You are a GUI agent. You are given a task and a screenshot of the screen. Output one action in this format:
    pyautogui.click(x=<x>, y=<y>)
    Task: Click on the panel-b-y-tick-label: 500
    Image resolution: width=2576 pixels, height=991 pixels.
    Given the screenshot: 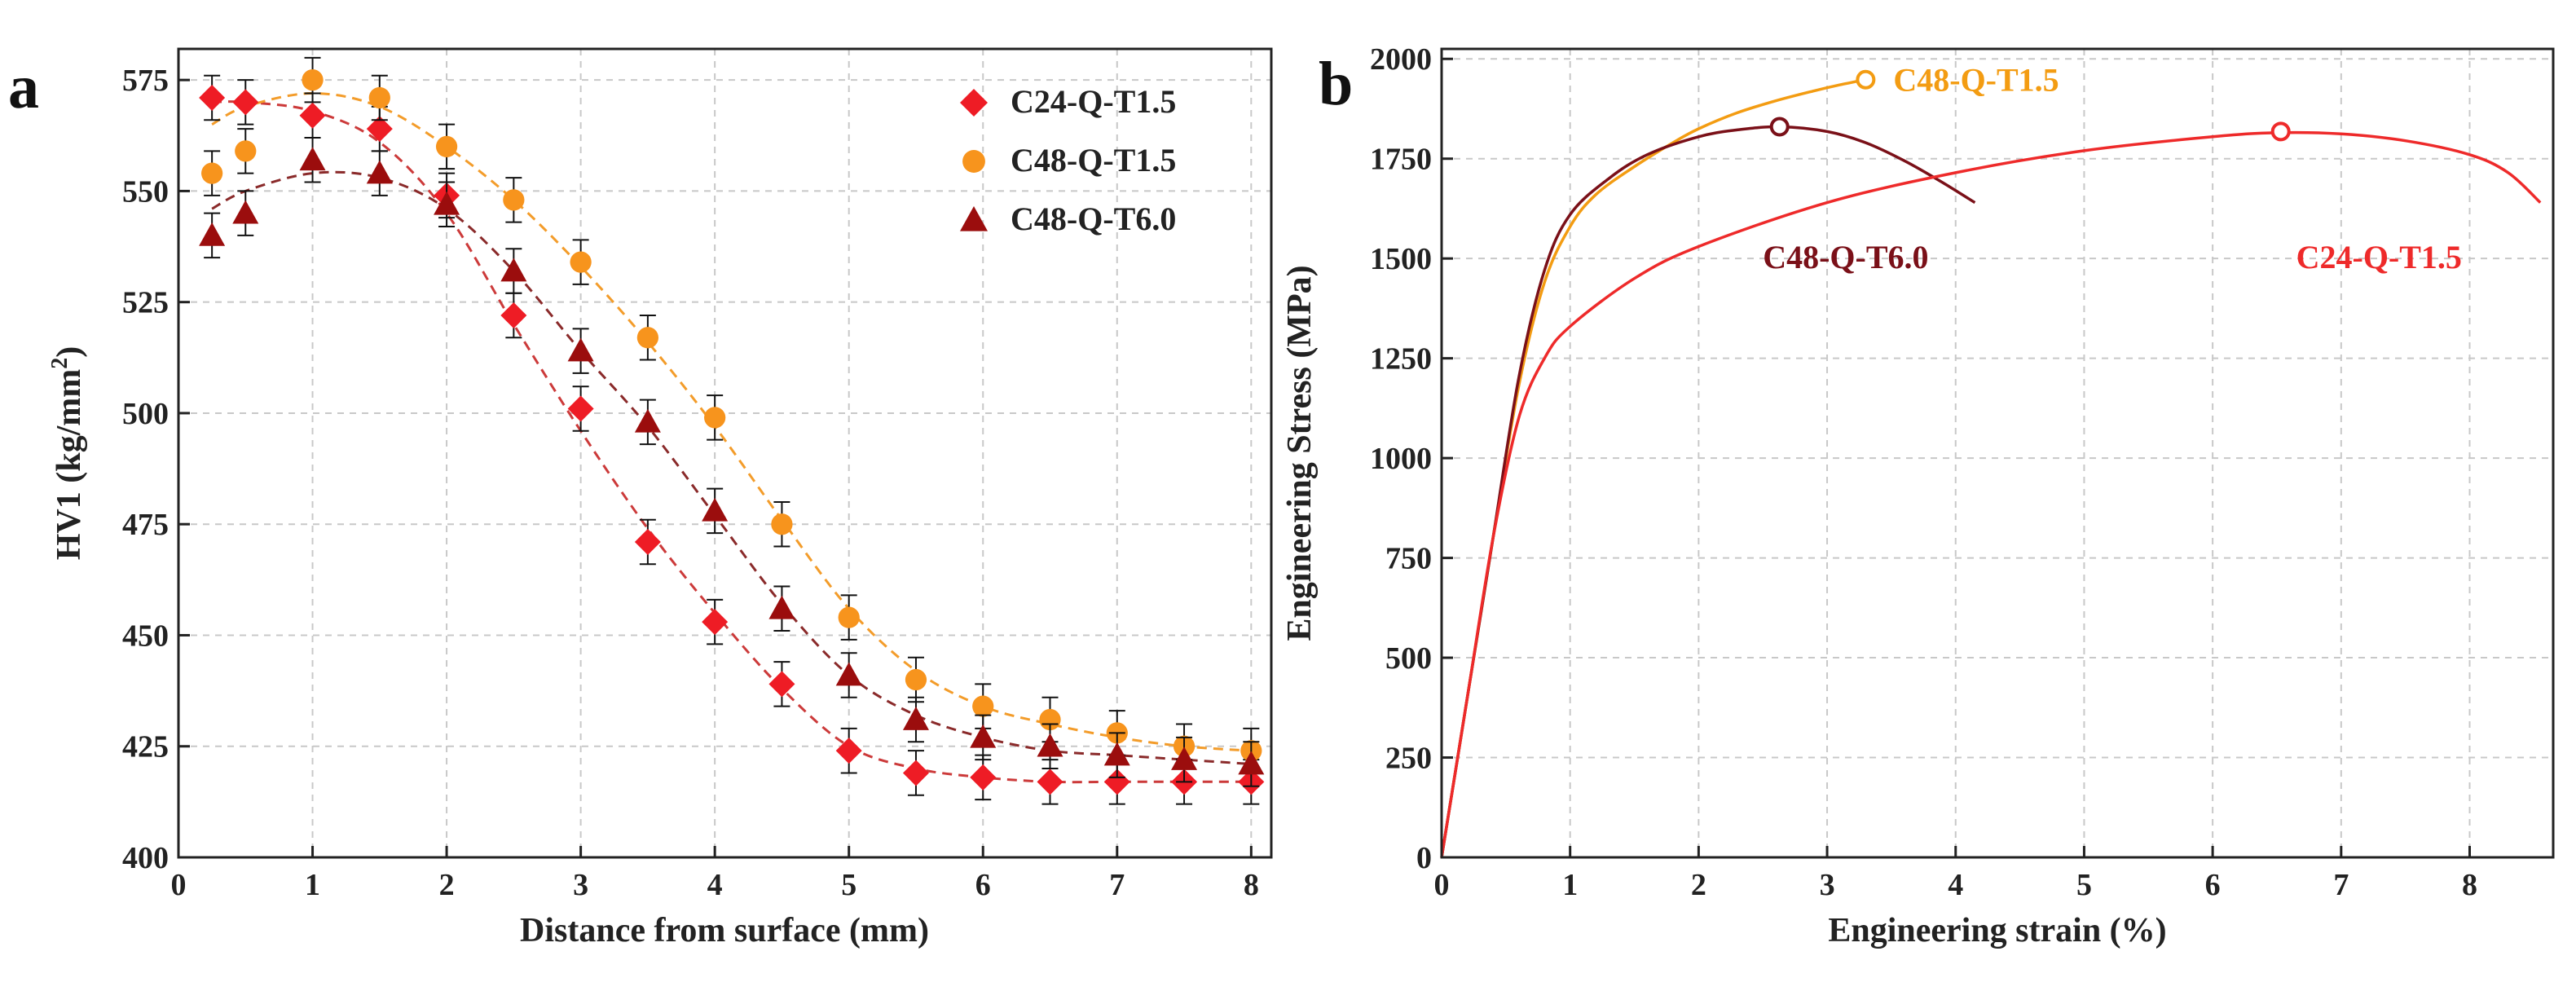 What is the action you would take?
    pyautogui.click(x=1408, y=658)
    